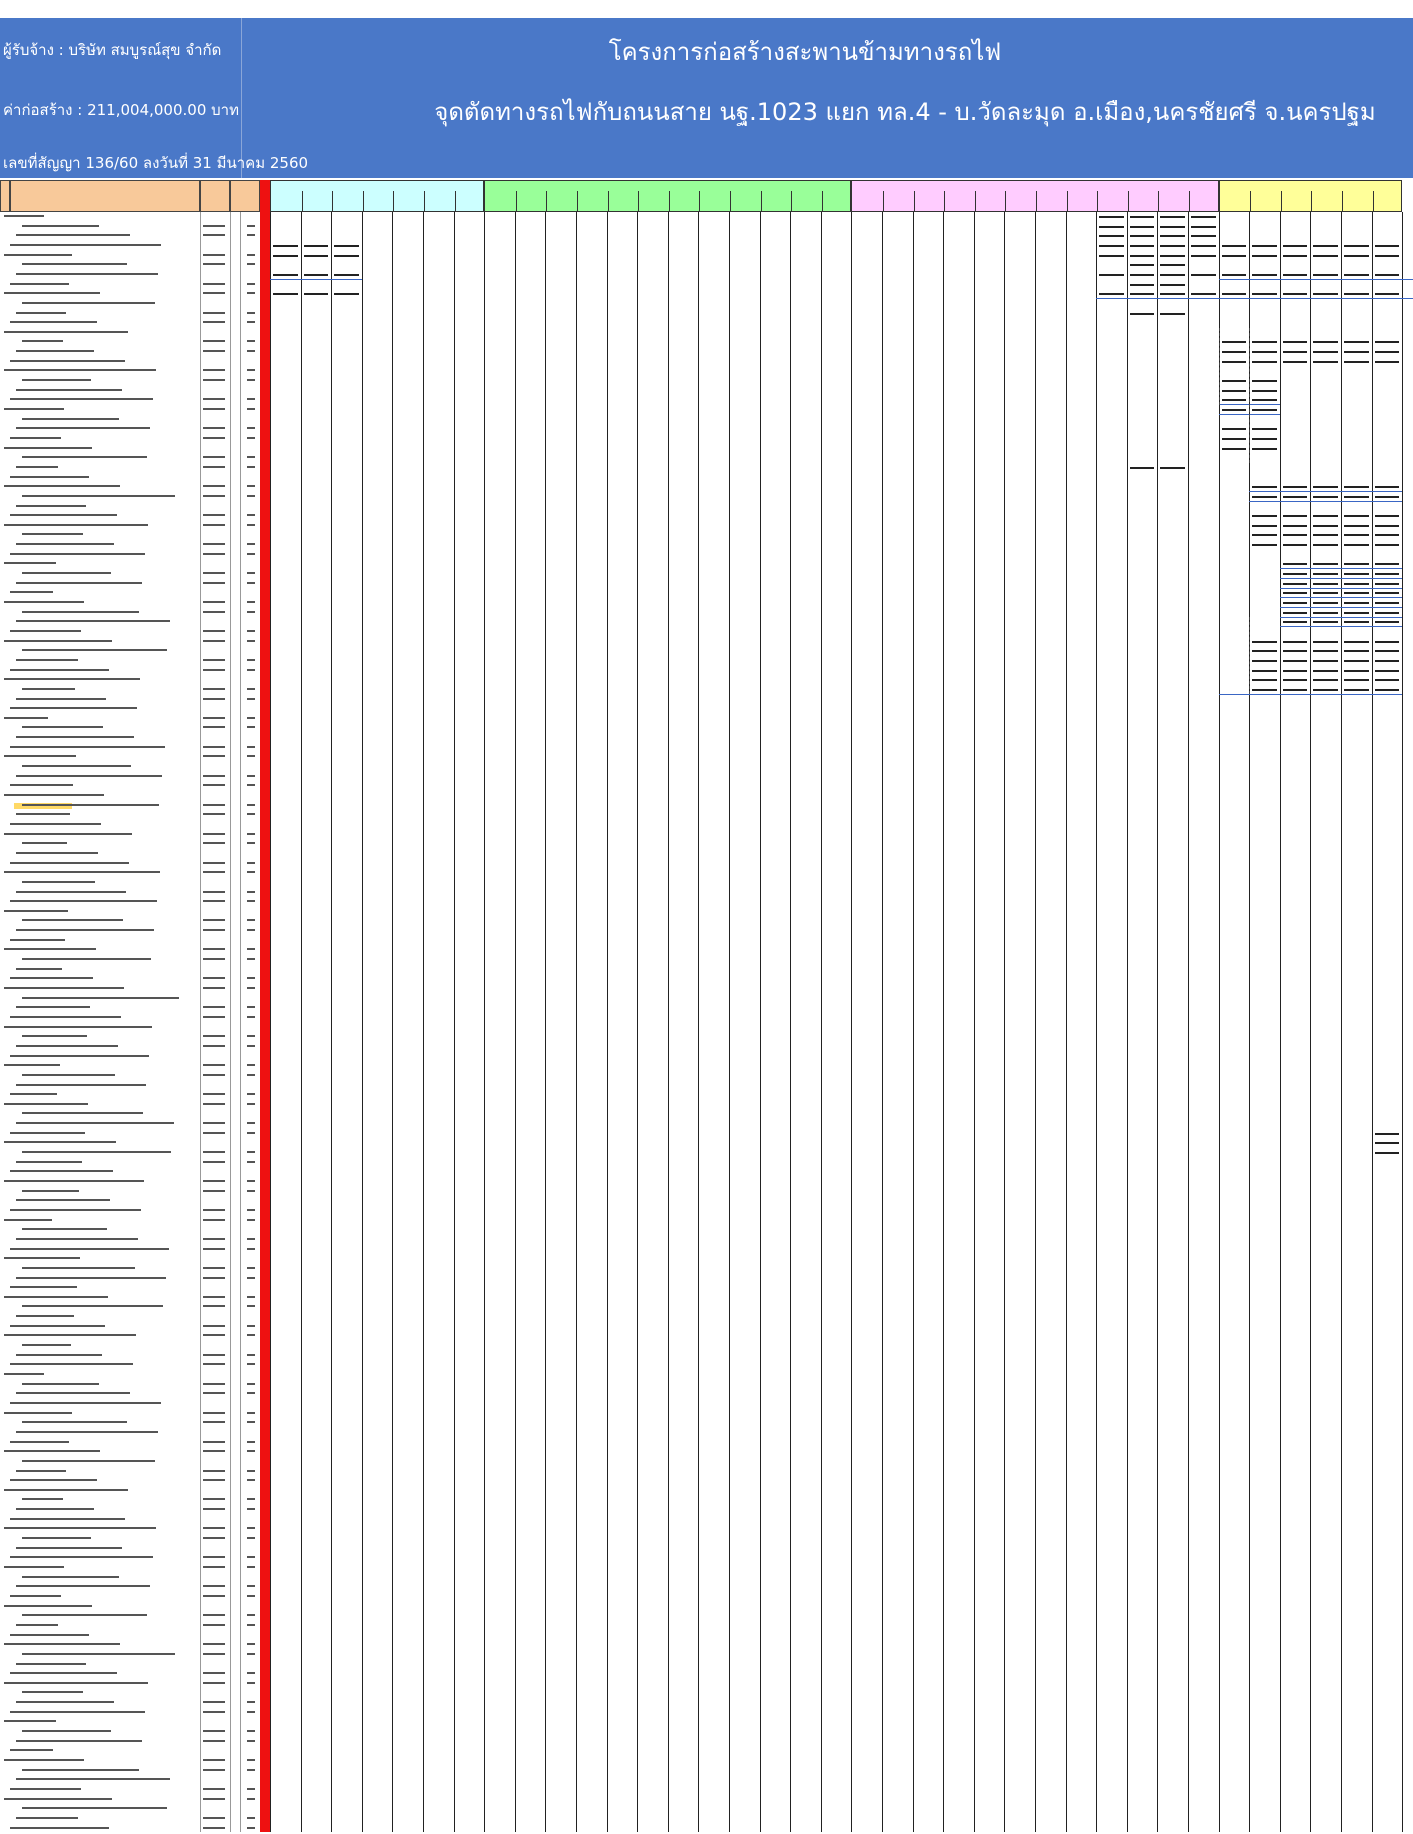 This screenshot has width=1413, height=1834. What do you see at coordinates (265, 1006) in the screenshot?
I see `current-date-marker` at bounding box center [265, 1006].